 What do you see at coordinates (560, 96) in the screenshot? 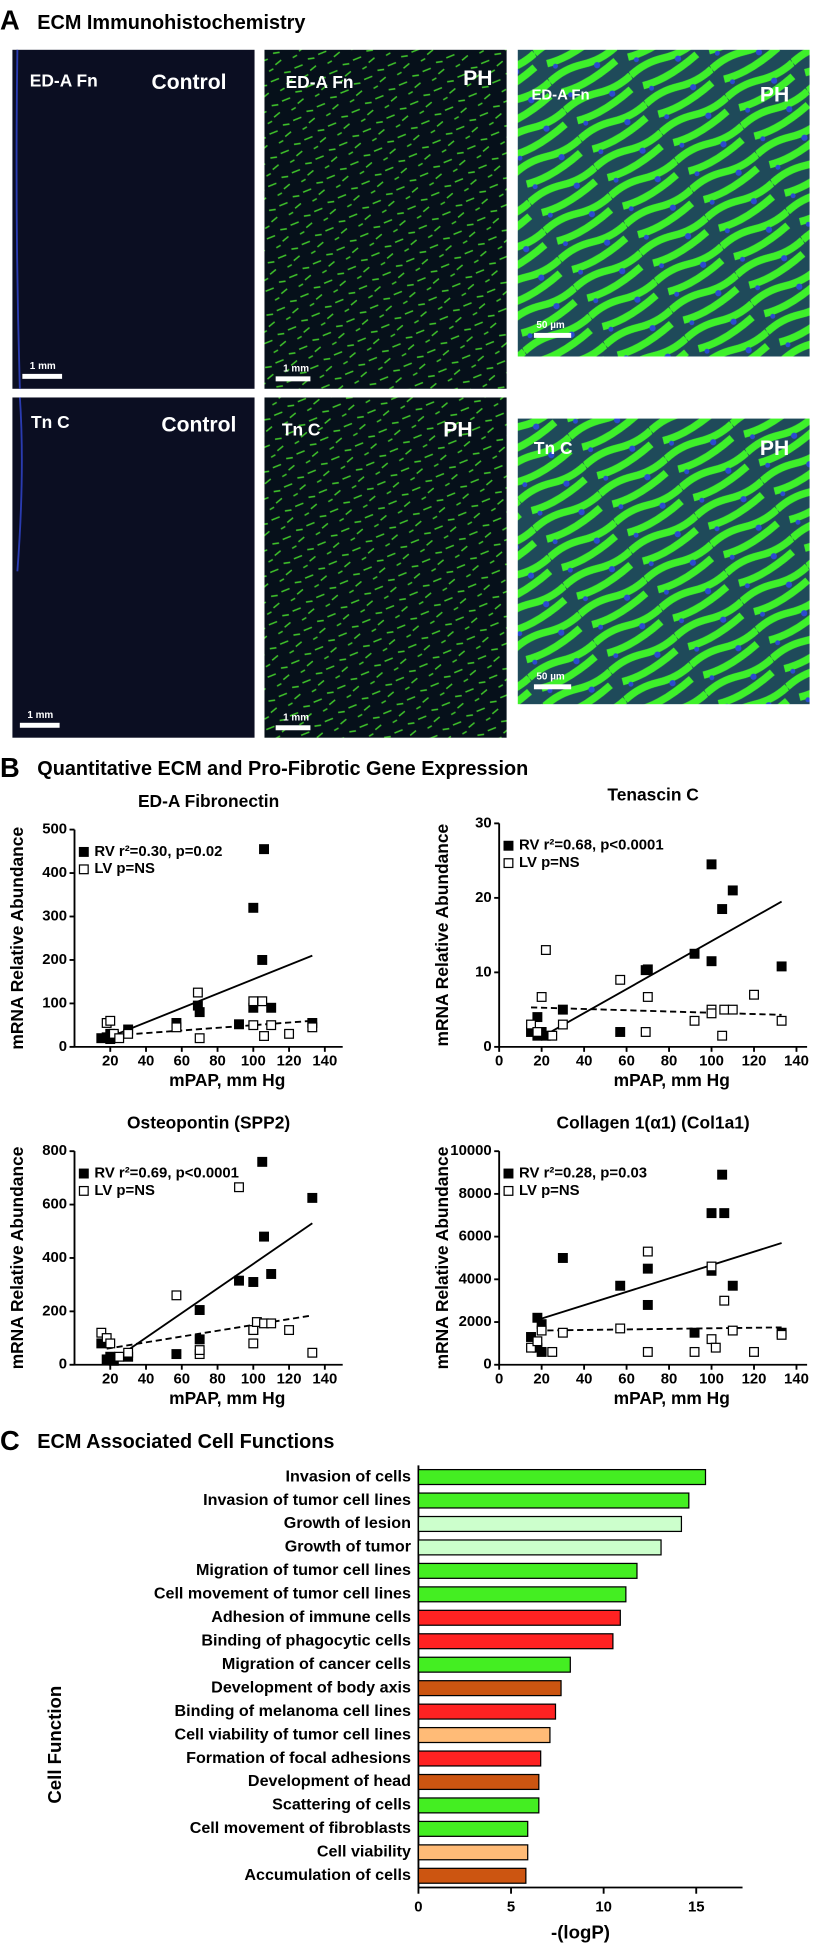
I see `stain-label: ED-A Fn` at bounding box center [560, 96].